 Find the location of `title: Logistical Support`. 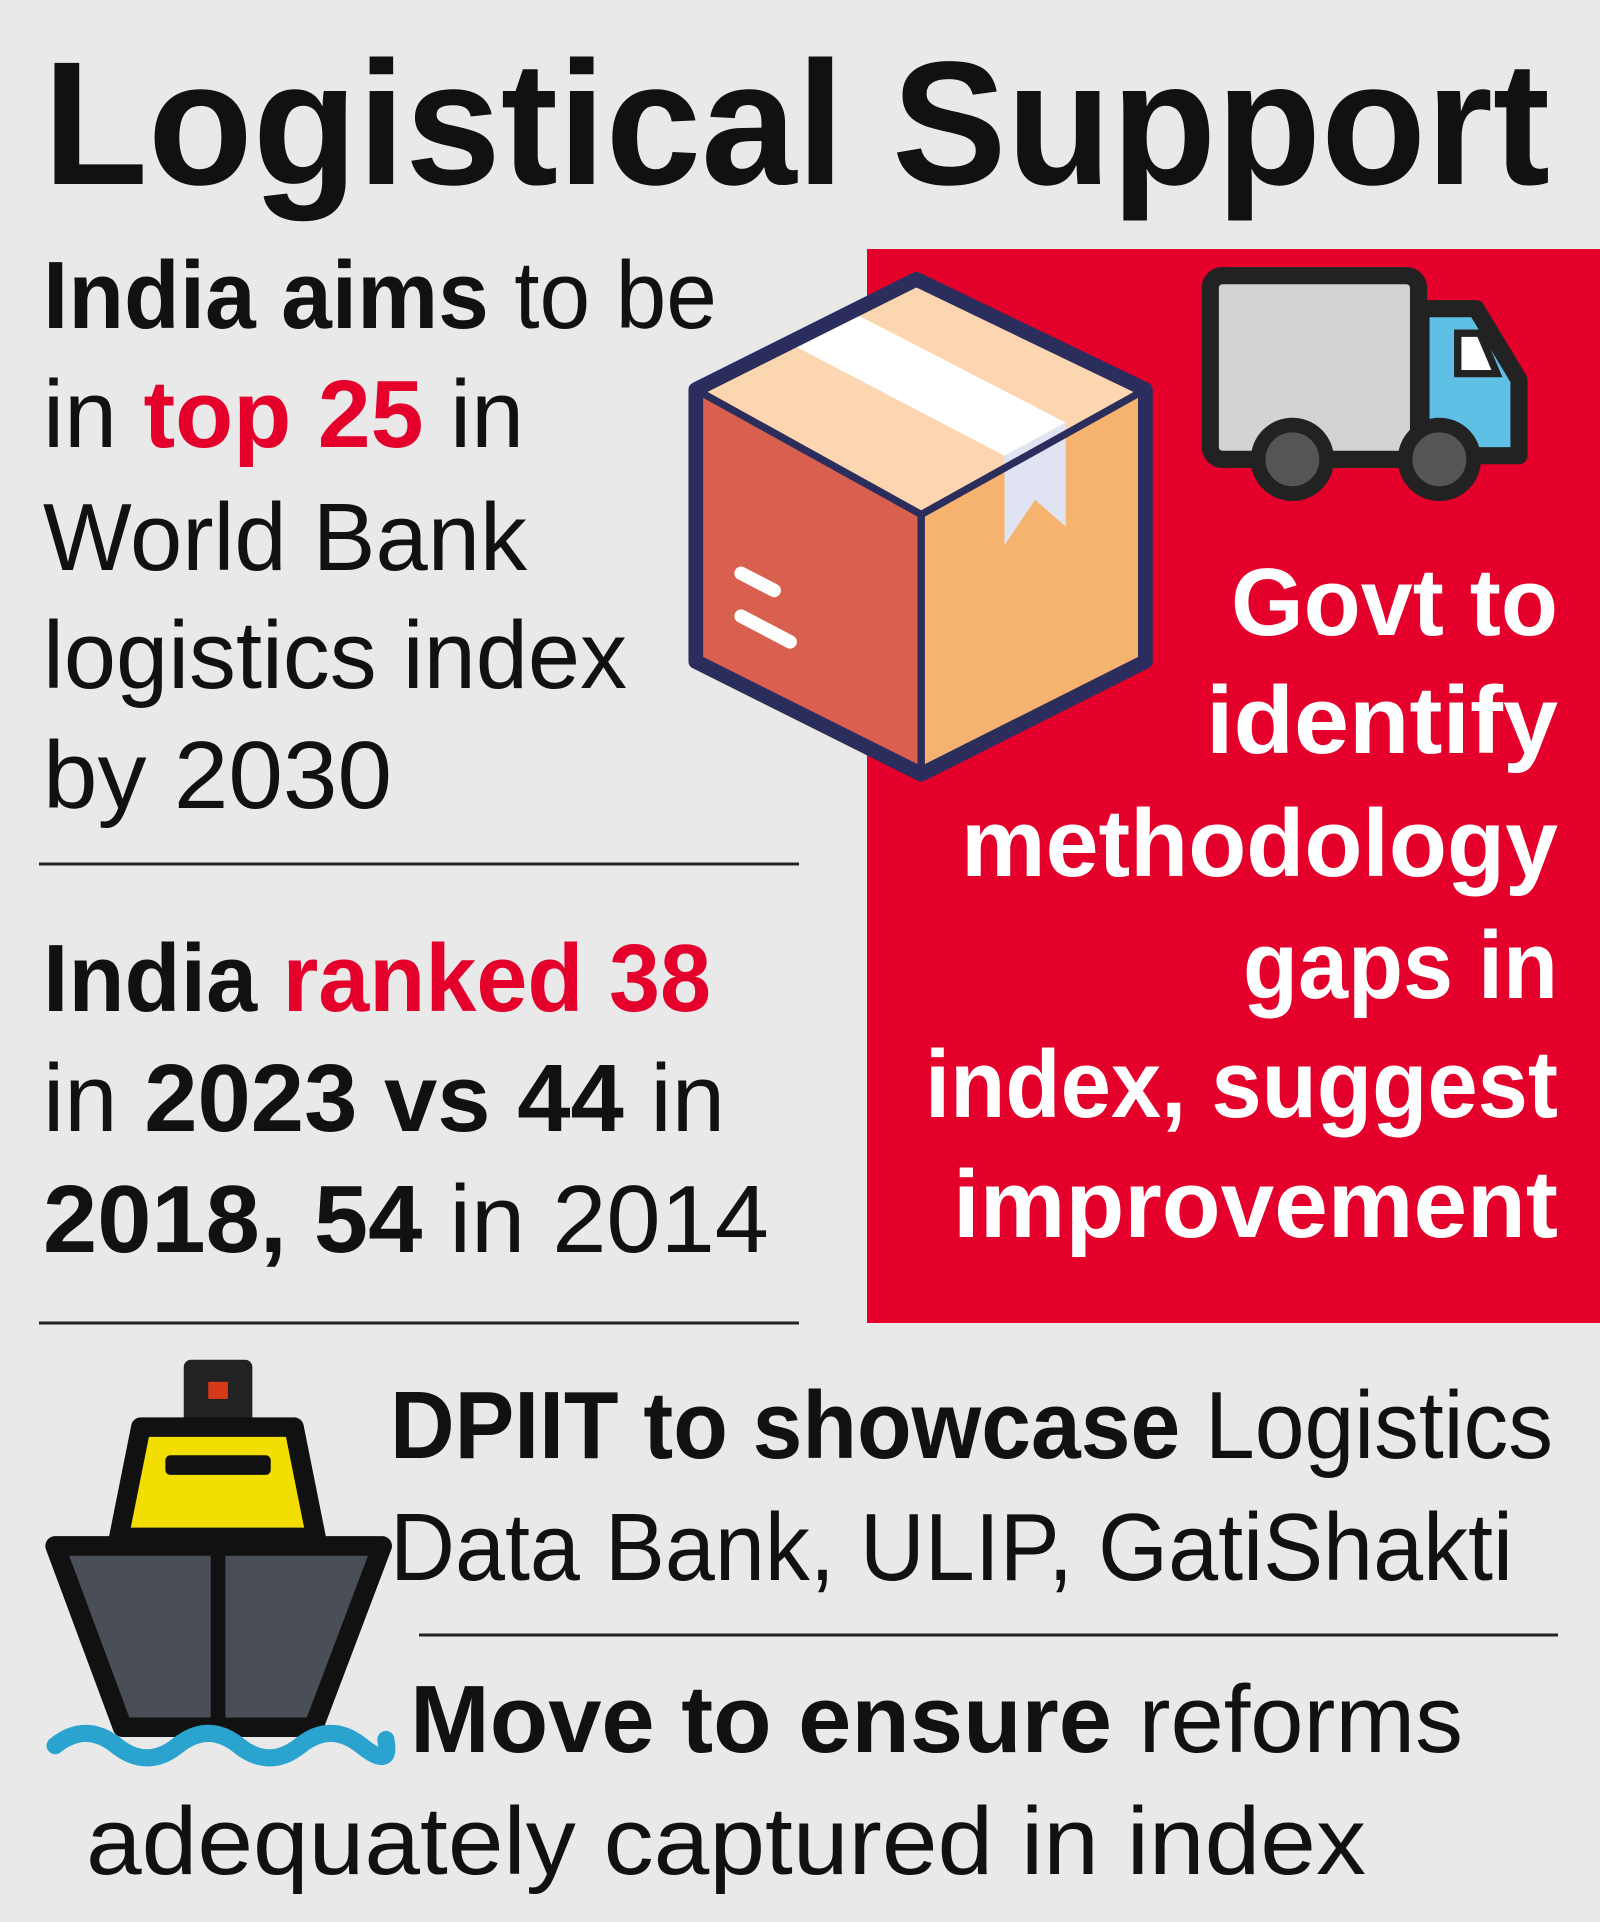

title: Logistical Support is located at coordinates (796, 124).